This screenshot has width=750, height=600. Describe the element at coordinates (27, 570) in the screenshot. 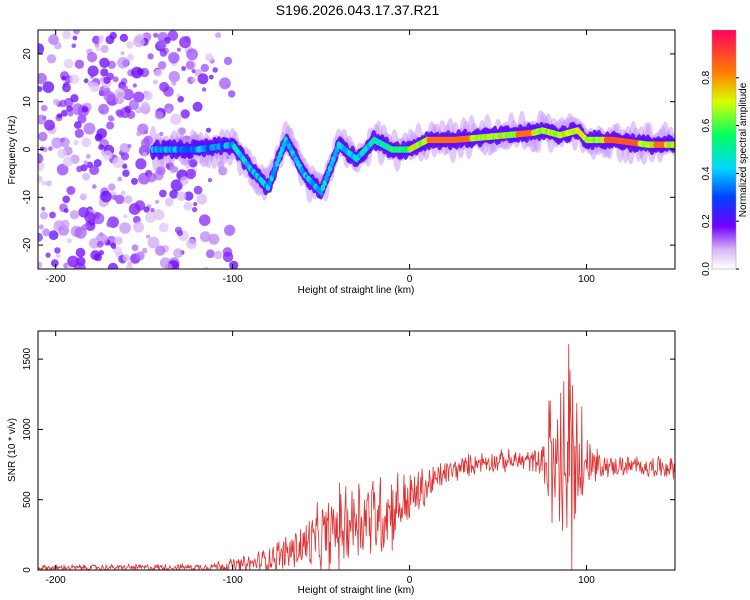

I see `y-tick-label: 0` at that location.